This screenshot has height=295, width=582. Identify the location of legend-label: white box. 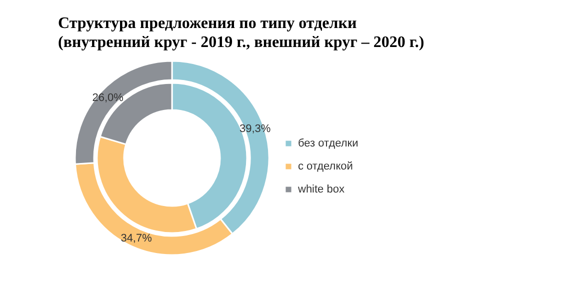
(321, 190).